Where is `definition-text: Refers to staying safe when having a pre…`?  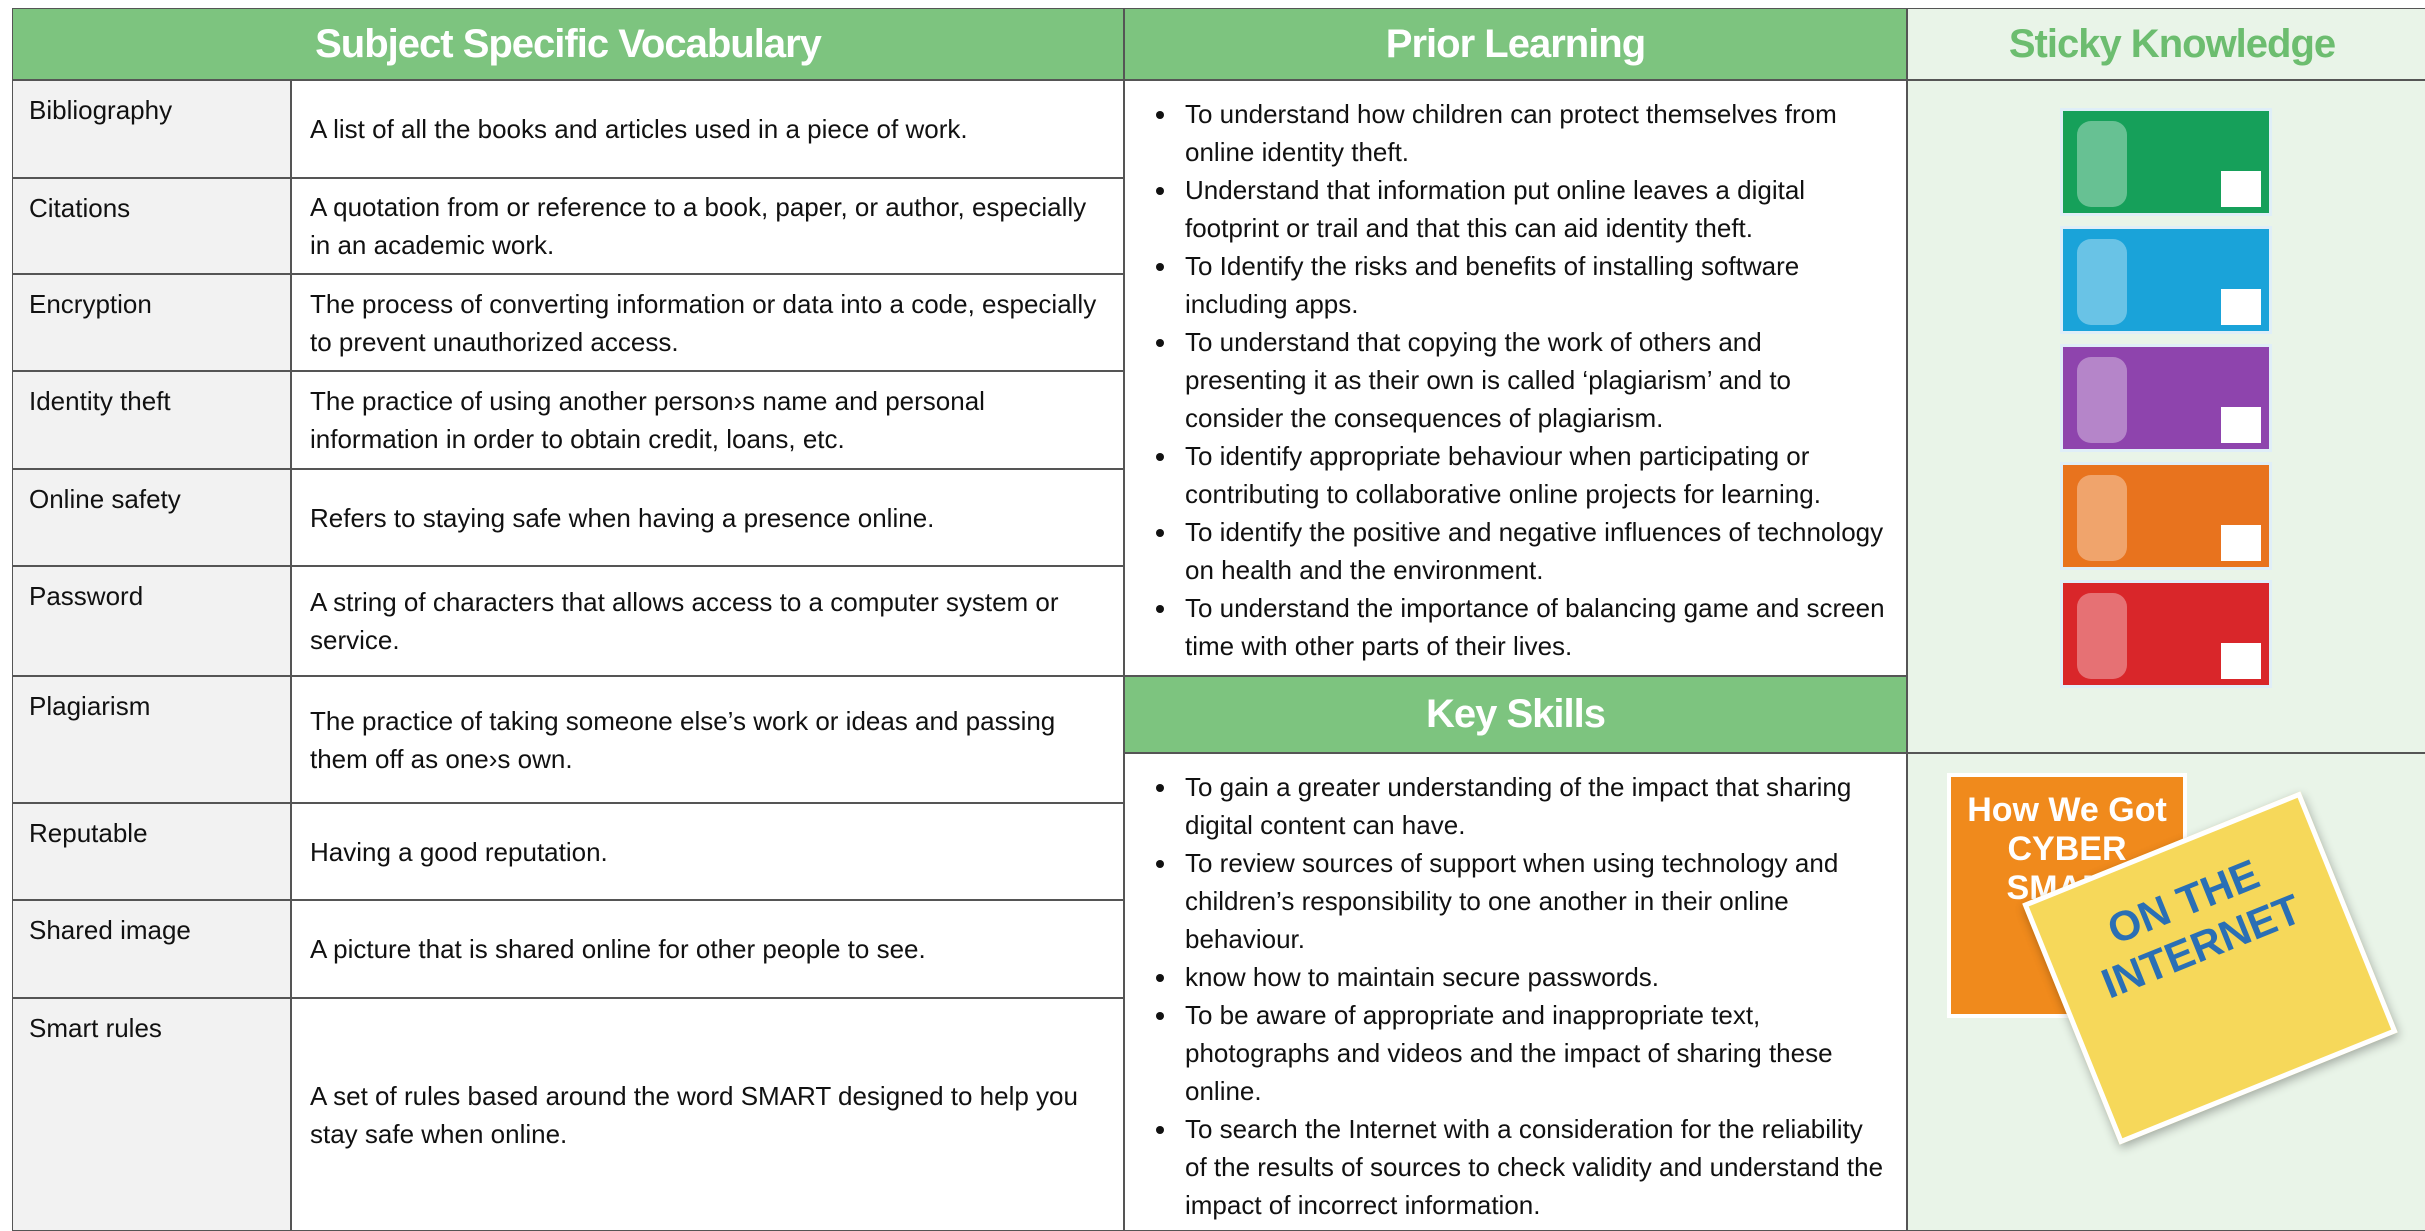
definition-text: Refers to staying safe when having a pre… is located at coordinates (622, 517).